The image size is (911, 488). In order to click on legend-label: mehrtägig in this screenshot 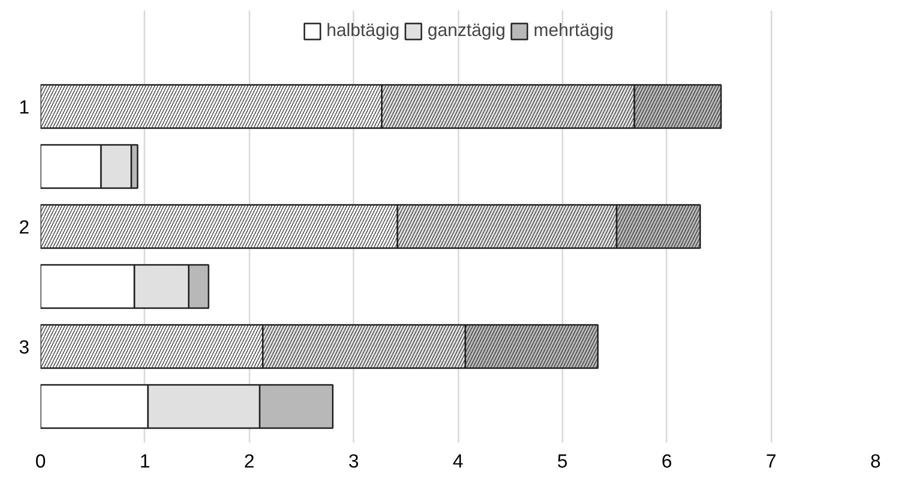, I will do `click(574, 30)`.